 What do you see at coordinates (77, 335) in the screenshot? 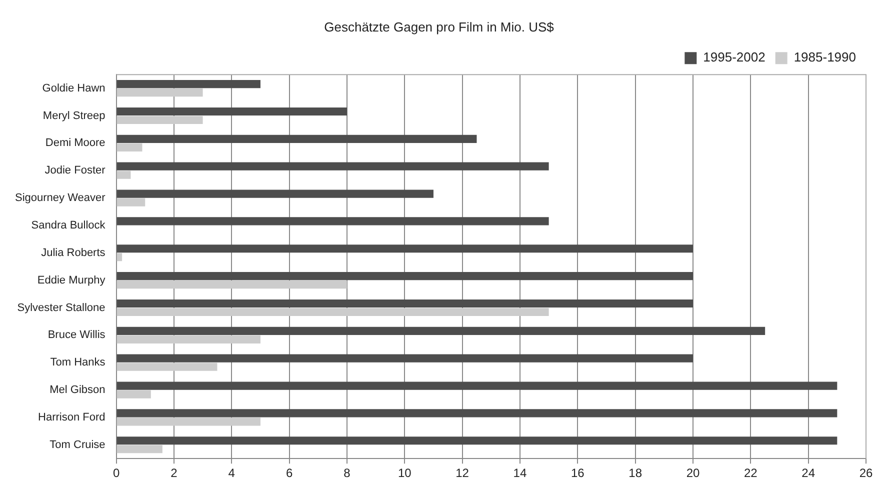
I see `y-tick-label: Bruce Willis` at bounding box center [77, 335].